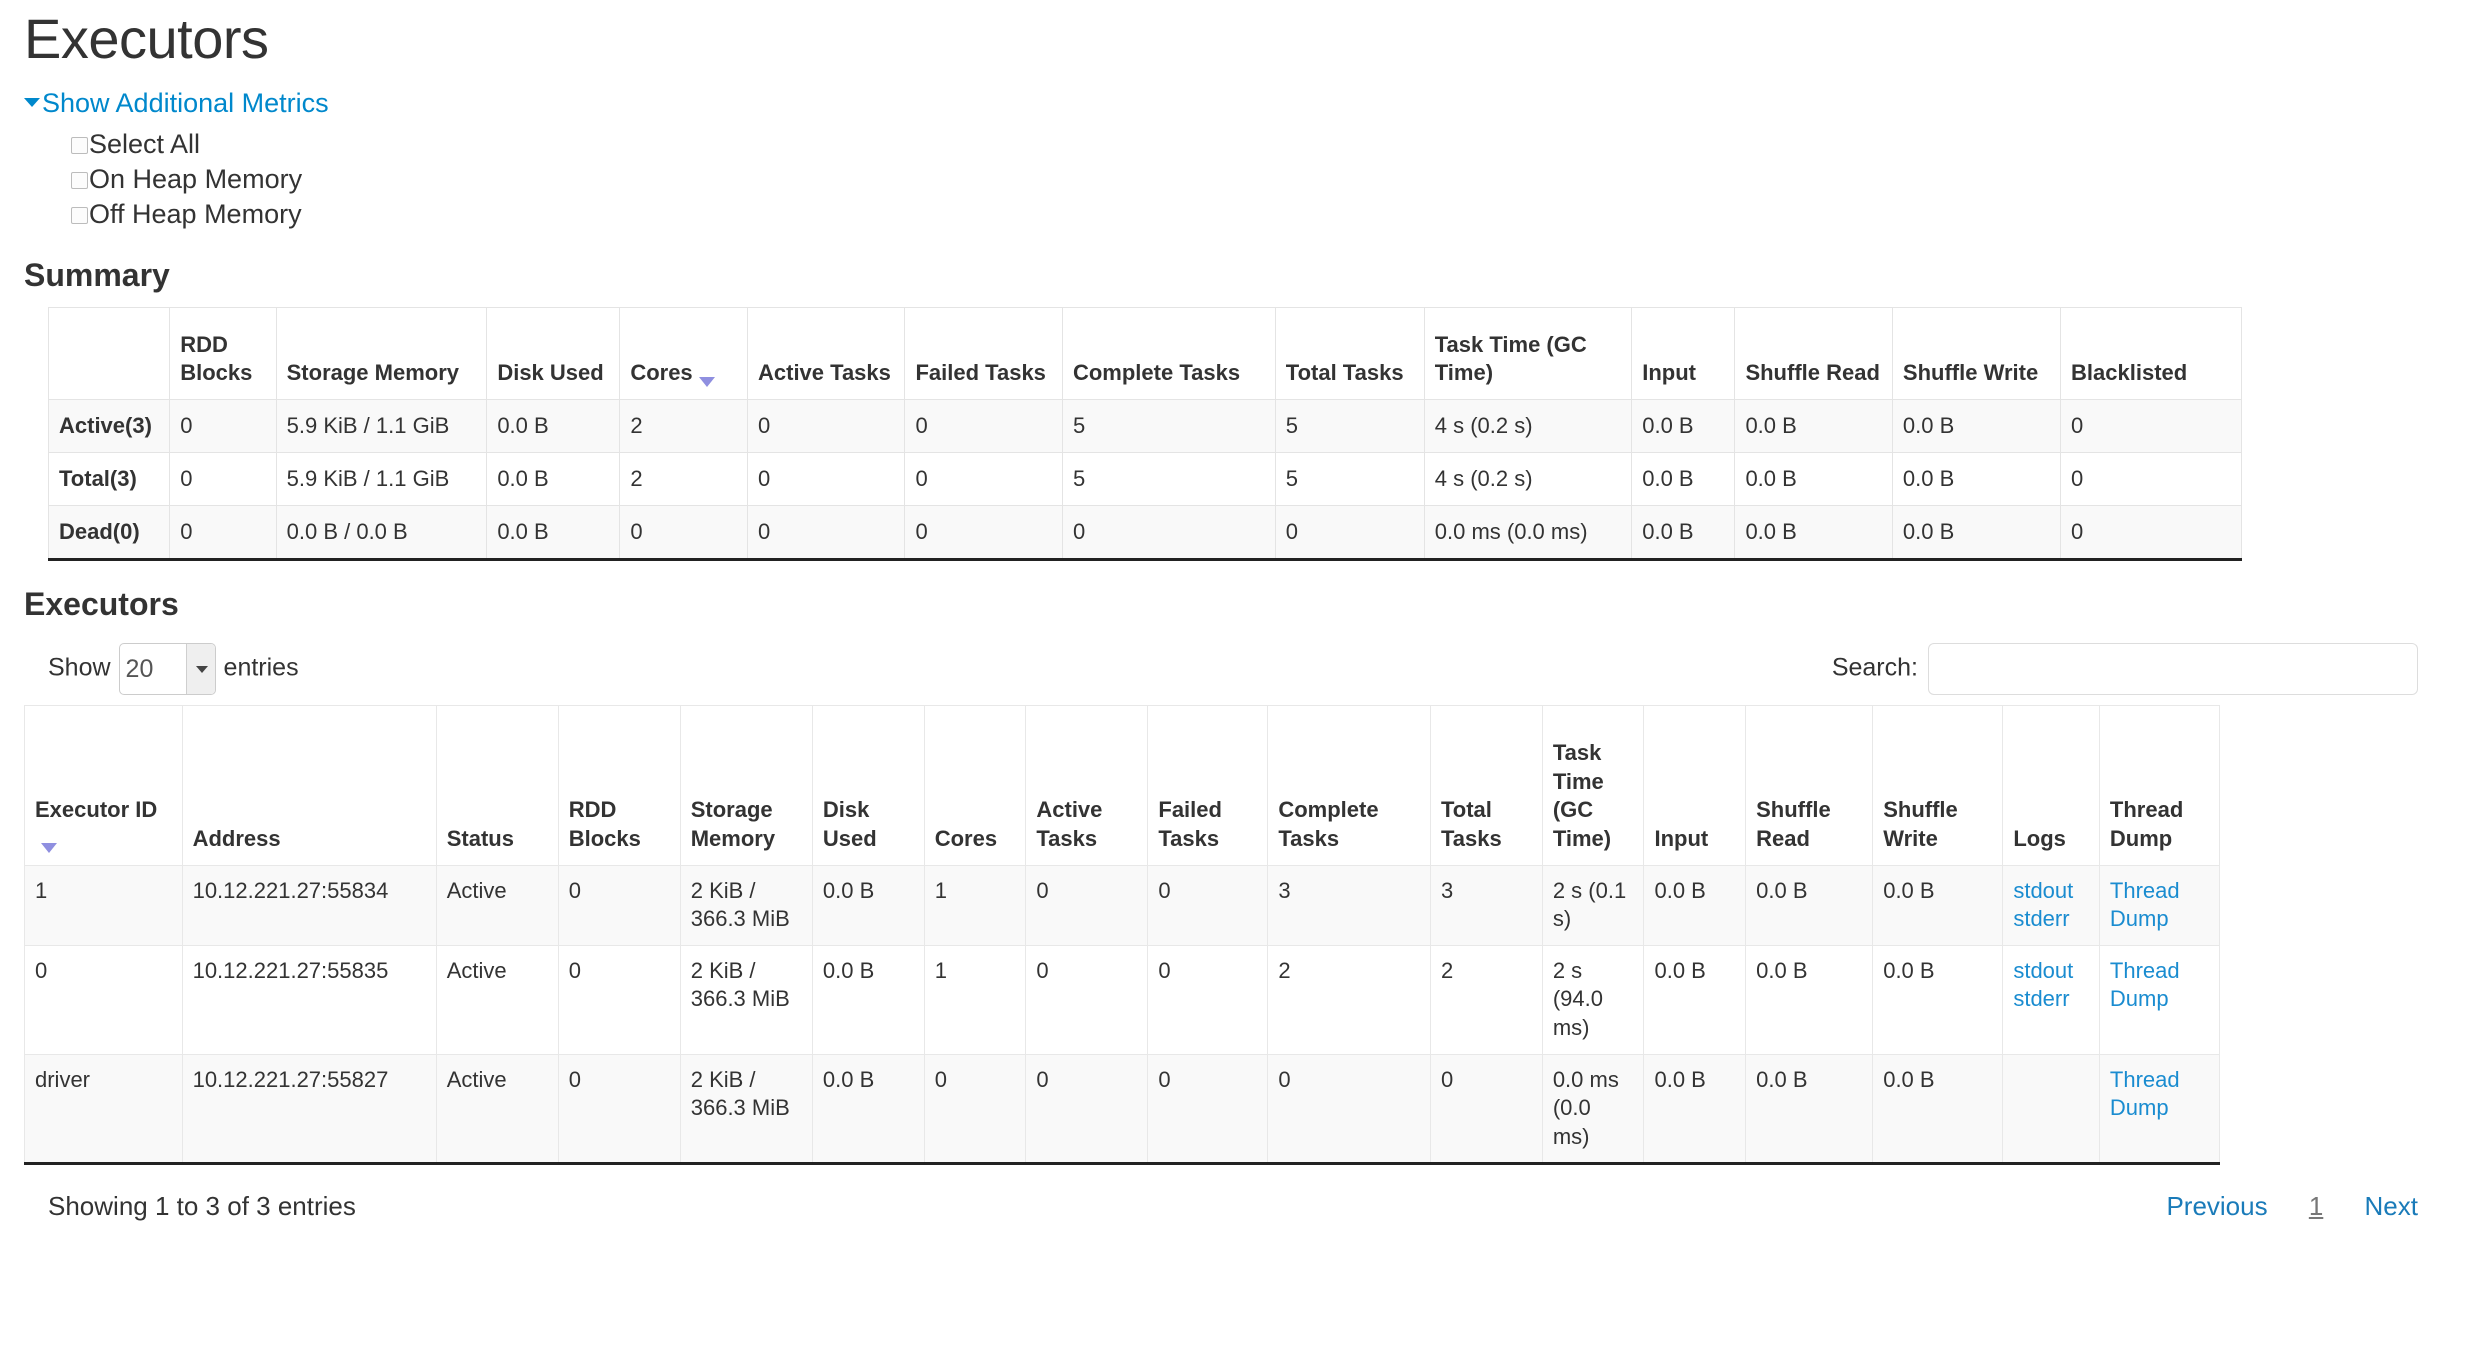 Image resolution: width=2466 pixels, height=1364 pixels. What do you see at coordinates (746, 1109) in the screenshot?
I see `cell-storage-memory: 2 KiB / 366.3 MiB` at bounding box center [746, 1109].